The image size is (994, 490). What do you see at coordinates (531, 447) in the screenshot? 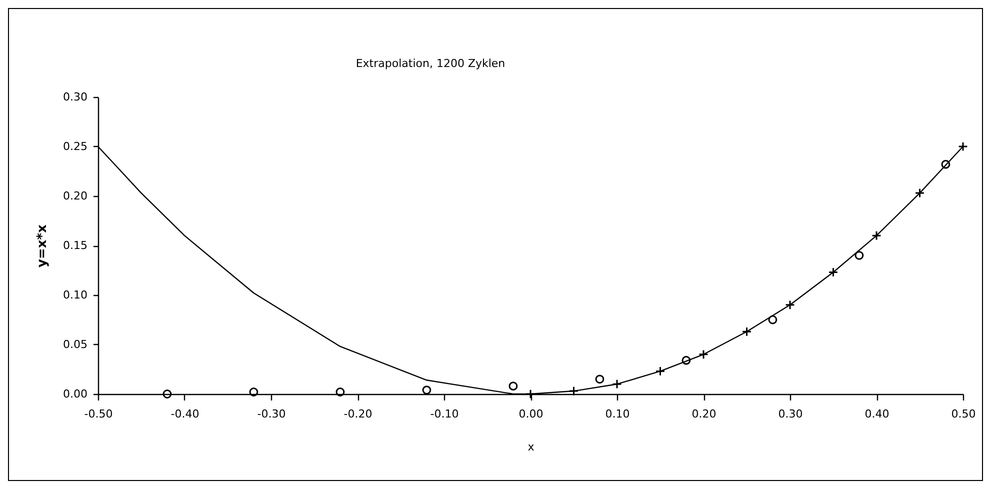
I see `x-axis-title: x` at bounding box center [531, 447].